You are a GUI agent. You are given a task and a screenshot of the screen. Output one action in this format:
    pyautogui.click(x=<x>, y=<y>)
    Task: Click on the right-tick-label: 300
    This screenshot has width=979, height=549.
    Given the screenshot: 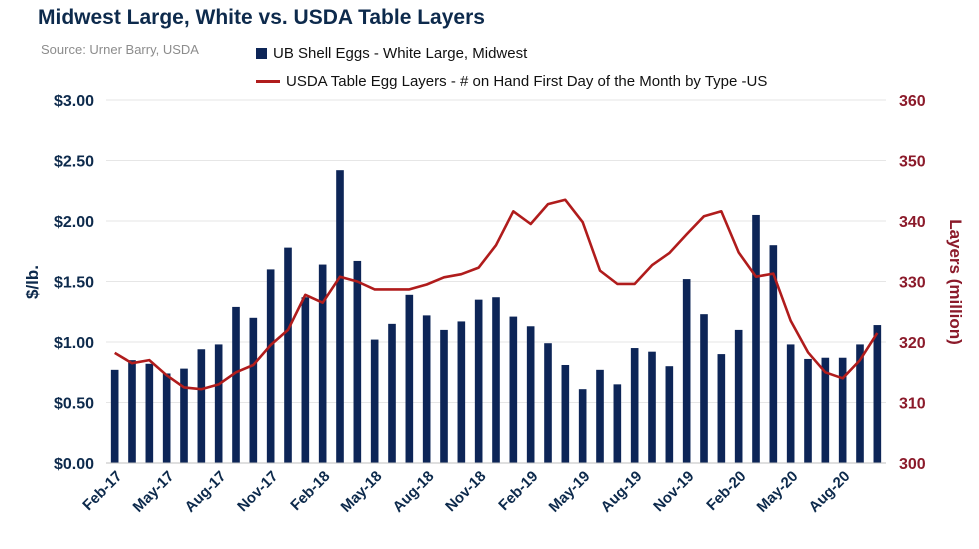 What is the action you would take?
    pyautogui.click(x=912, y=464)
    